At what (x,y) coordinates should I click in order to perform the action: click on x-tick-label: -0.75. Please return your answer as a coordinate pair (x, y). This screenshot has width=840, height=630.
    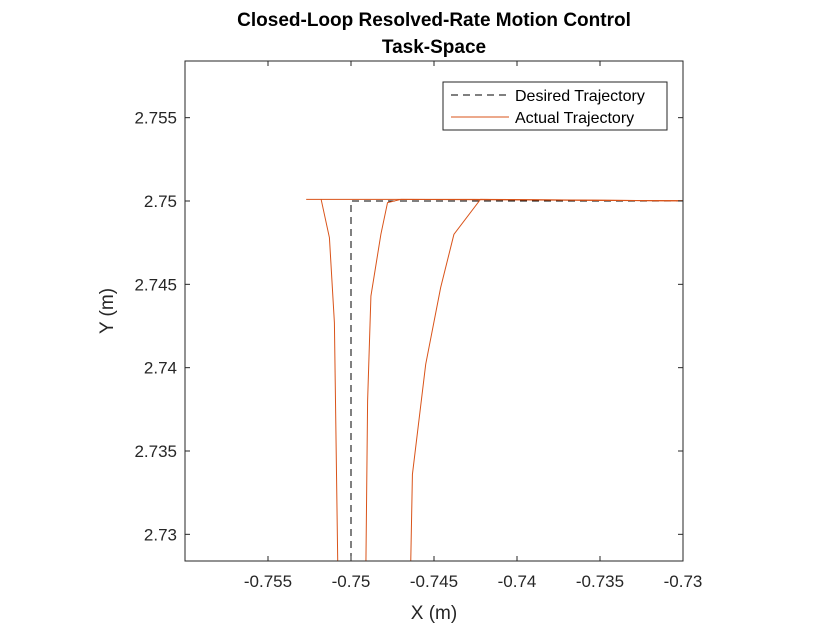
    Looking at the image, I should click on (351, 581).